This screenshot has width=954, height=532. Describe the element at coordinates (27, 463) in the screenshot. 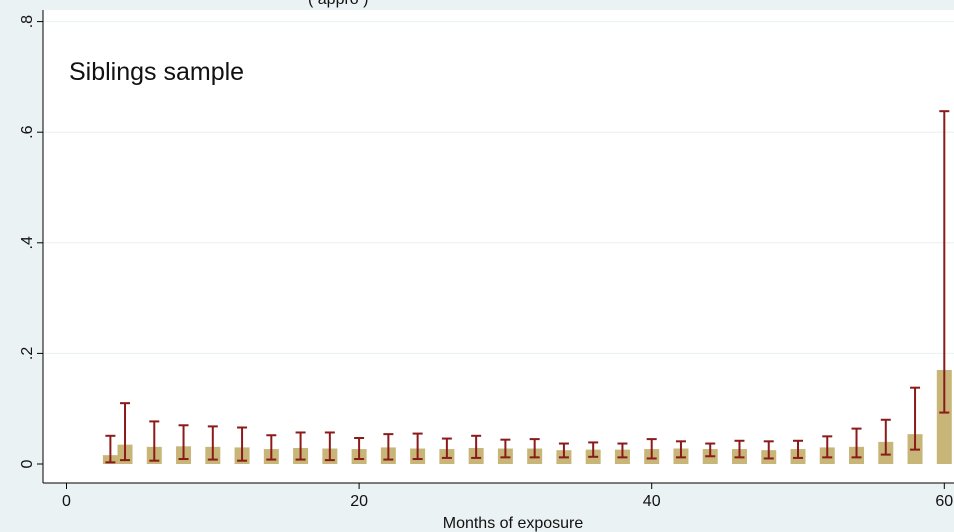

I see `y-tick-label-0: 0` at that location.